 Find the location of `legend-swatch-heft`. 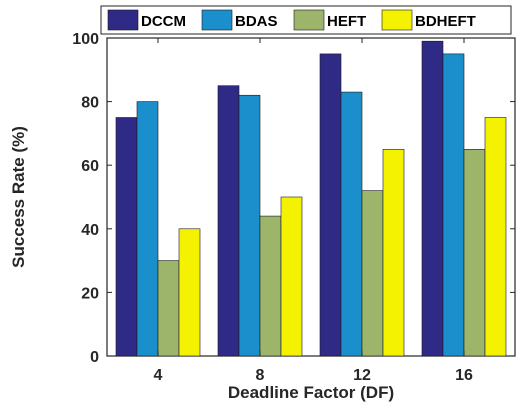

legend-swatch-heft is located at coordinates (309, 20).